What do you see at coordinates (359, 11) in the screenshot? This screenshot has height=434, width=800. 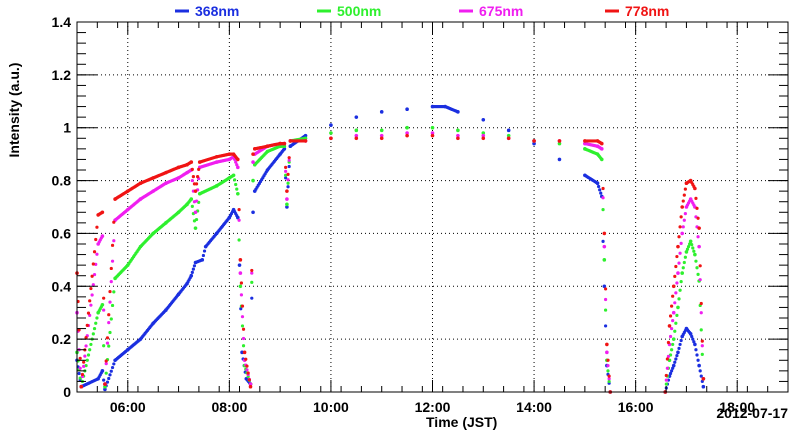 I see `legend-label: 500nm` at bounding box center [359, 11].